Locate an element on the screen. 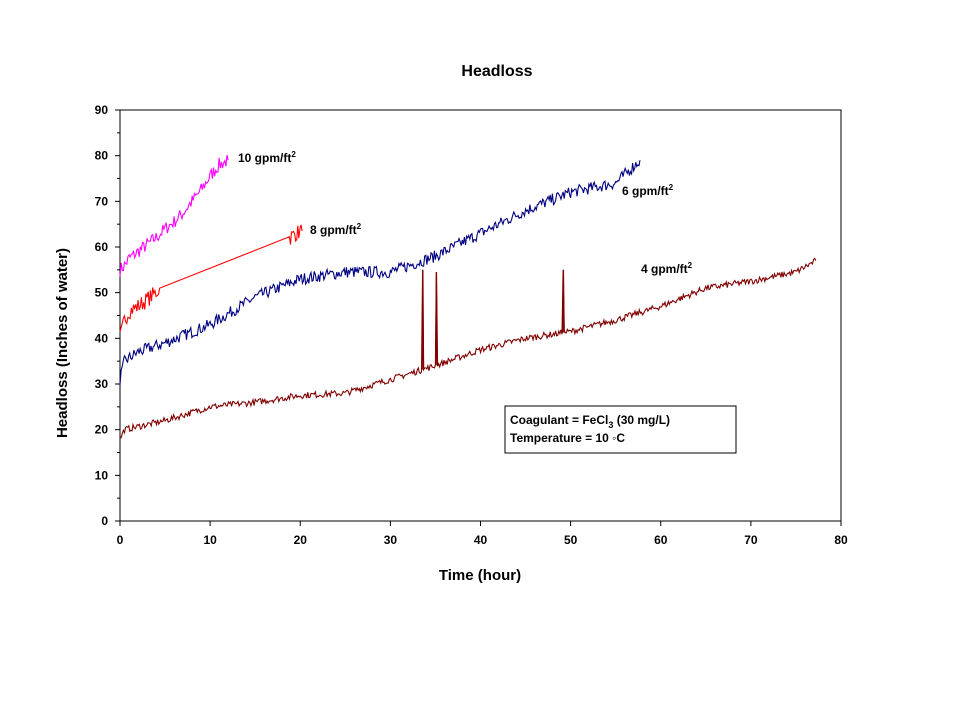  chart-title: Headloss is located at coordinates (496, 71).